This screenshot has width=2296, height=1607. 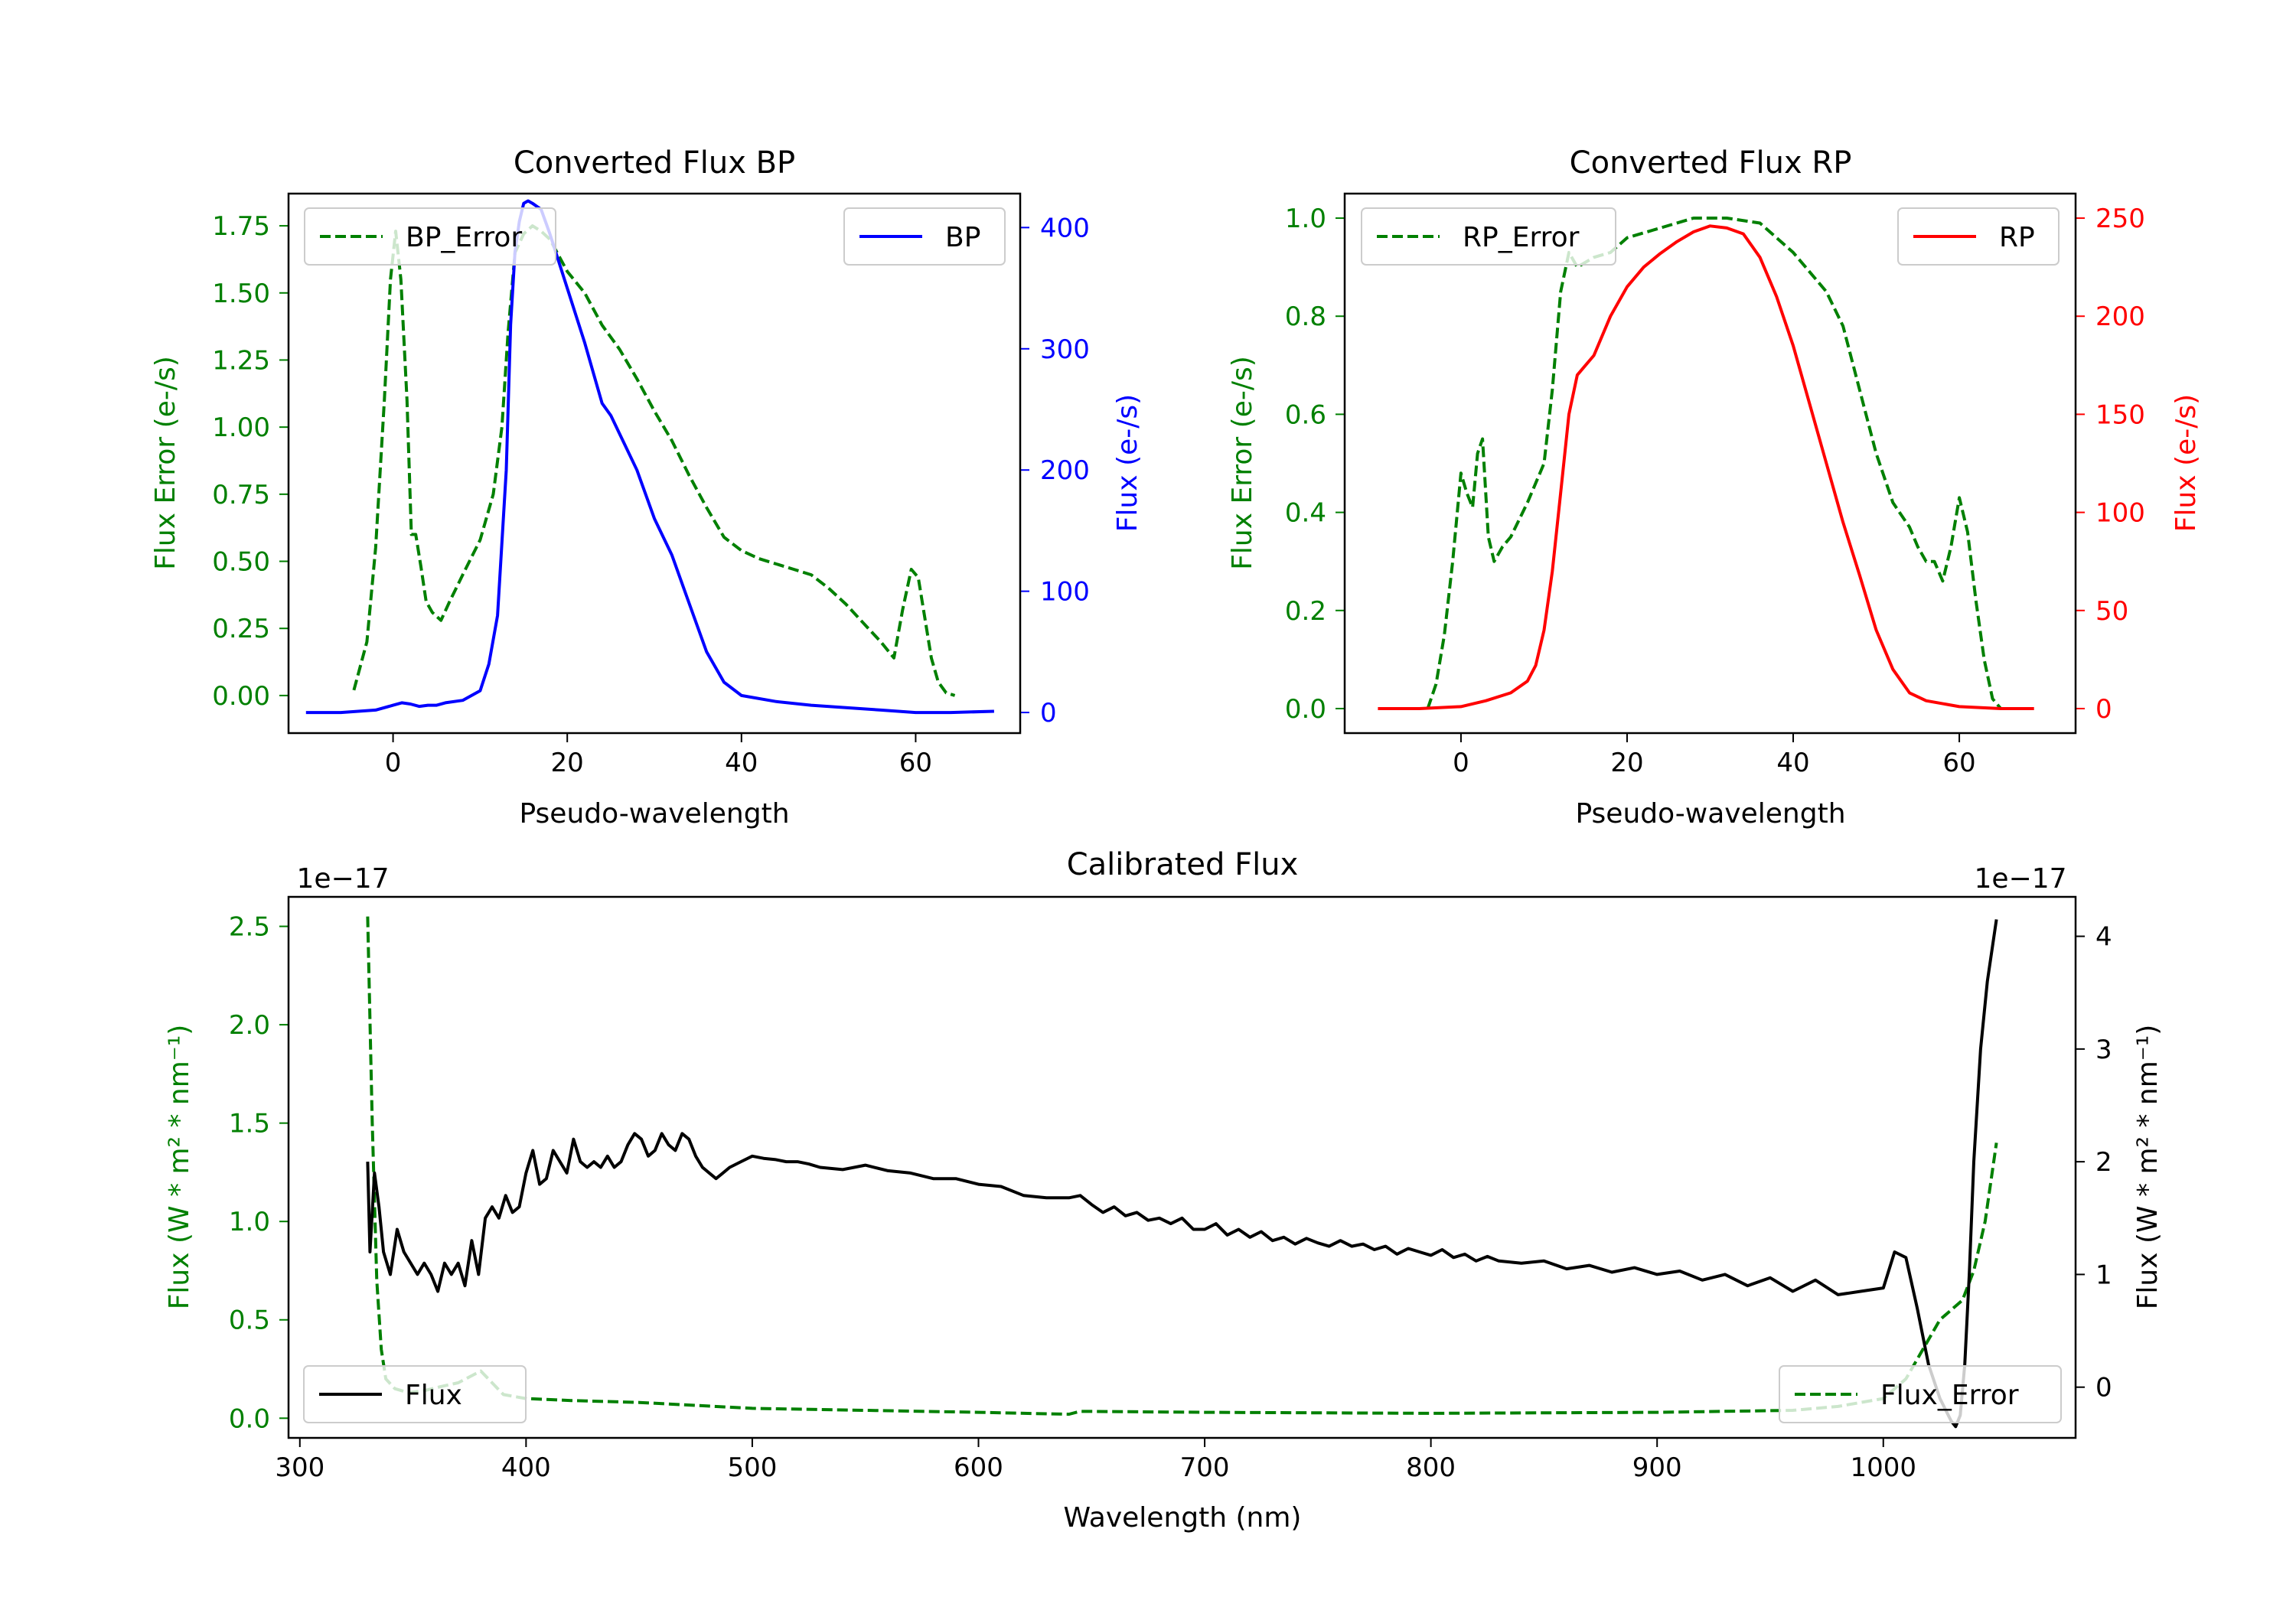 What do you see at coordinates (241, 226) in the screenshot?
I see `bp-ytick-left-label: 1.75` at bounding box center [241, 226].